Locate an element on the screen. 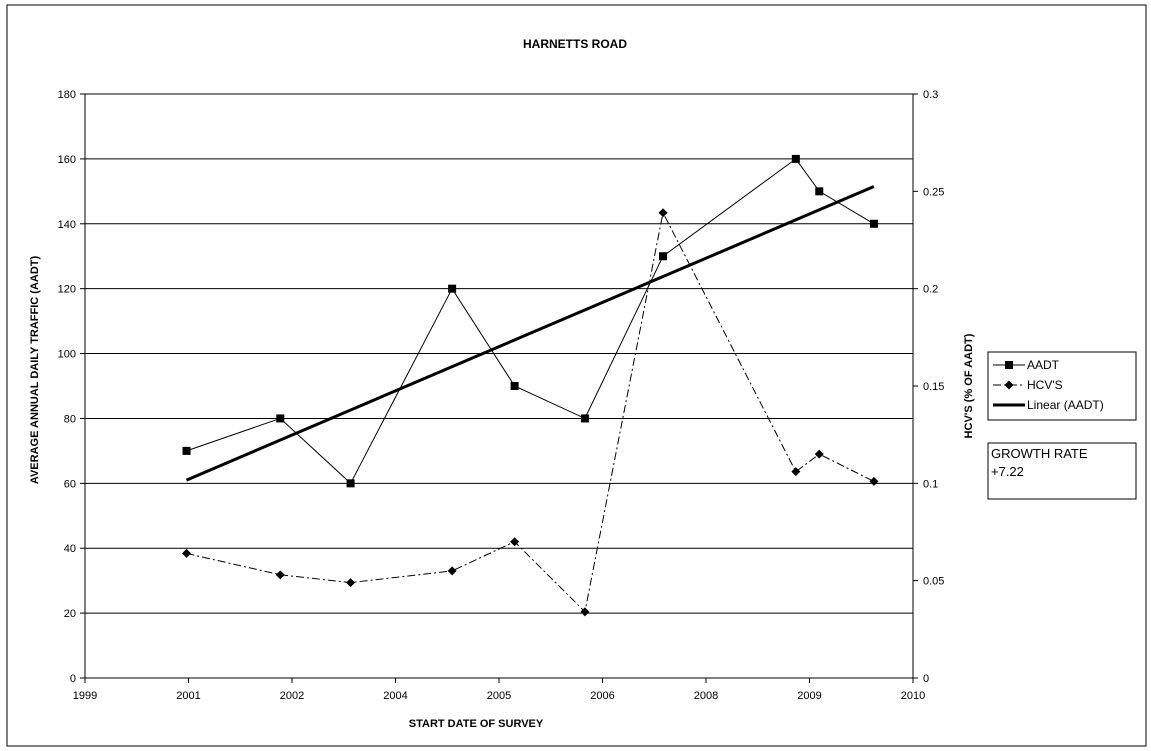 The image size is (1151, 751). legend-label-linear-aadt: Linear (AADT) is located at coordinates (1065, 405).